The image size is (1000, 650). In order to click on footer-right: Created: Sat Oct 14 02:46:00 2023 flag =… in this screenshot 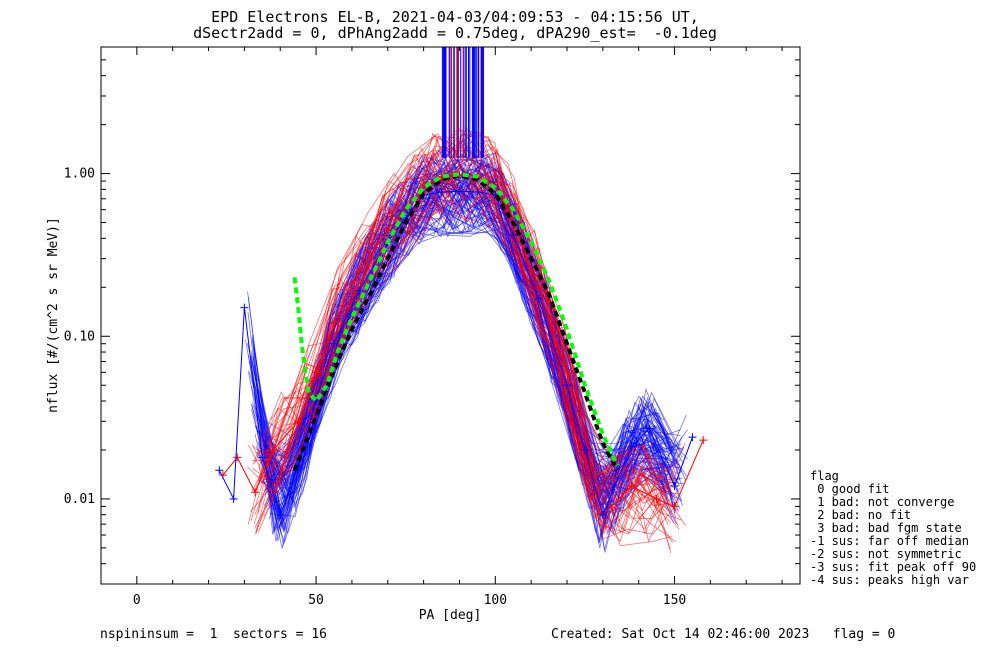, I will do `click(723, 634)`.